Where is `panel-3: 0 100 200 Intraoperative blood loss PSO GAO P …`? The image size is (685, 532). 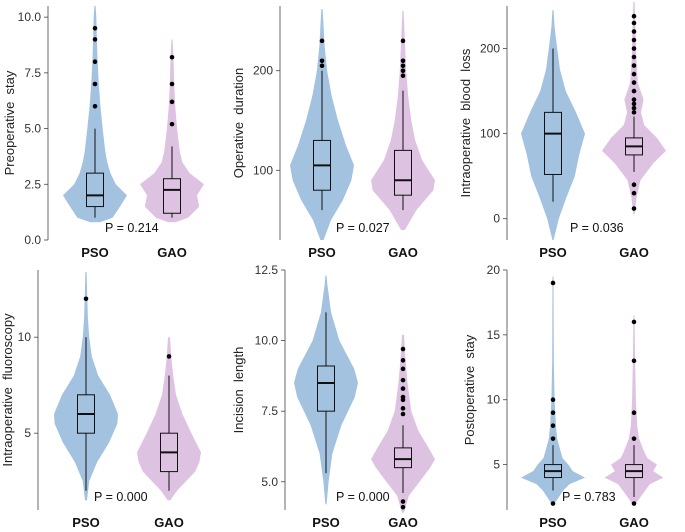 panel-3: 0 100 200 Intraoperative blood loss PSO GAO P … is located at coordinates (562, 130).